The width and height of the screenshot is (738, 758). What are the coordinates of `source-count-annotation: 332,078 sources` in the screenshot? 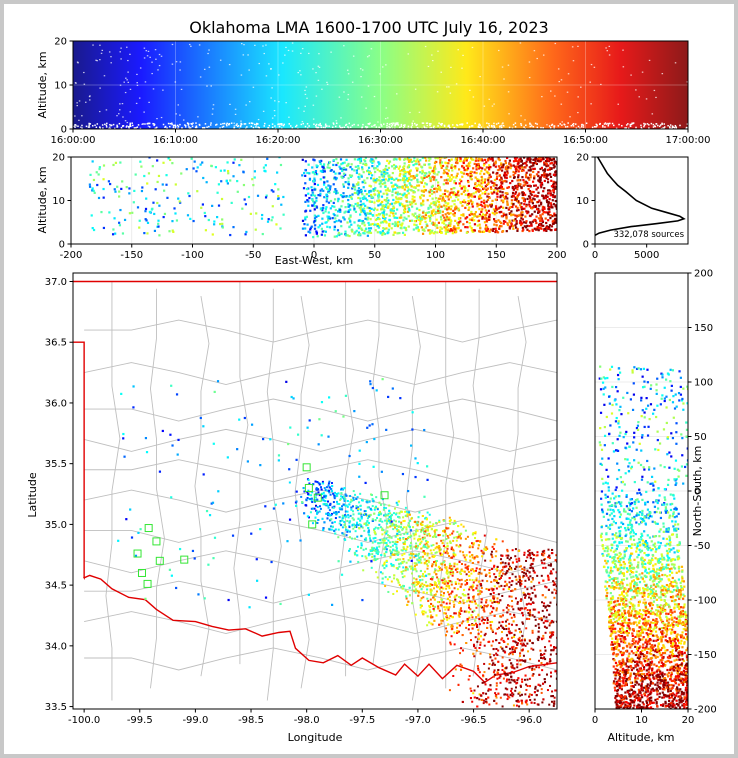 It's located at (648, 235).